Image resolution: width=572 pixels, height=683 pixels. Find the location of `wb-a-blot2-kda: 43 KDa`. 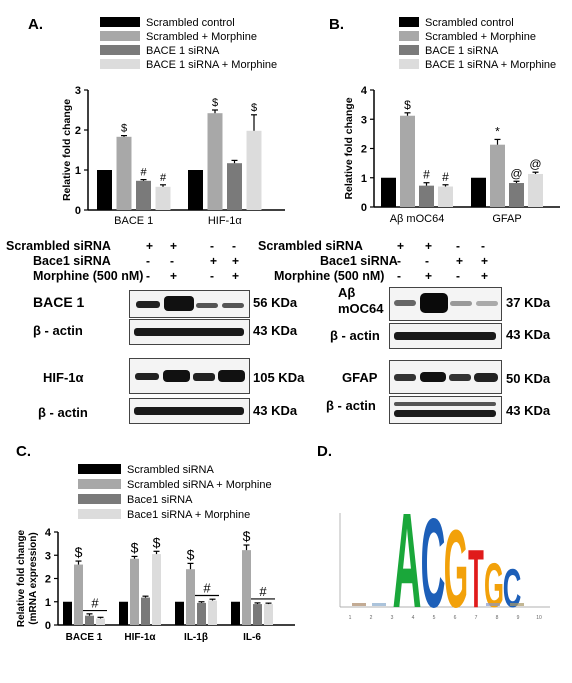

wb-a-blot2-kda: 43 KDa is located at coordinates (275, 330).